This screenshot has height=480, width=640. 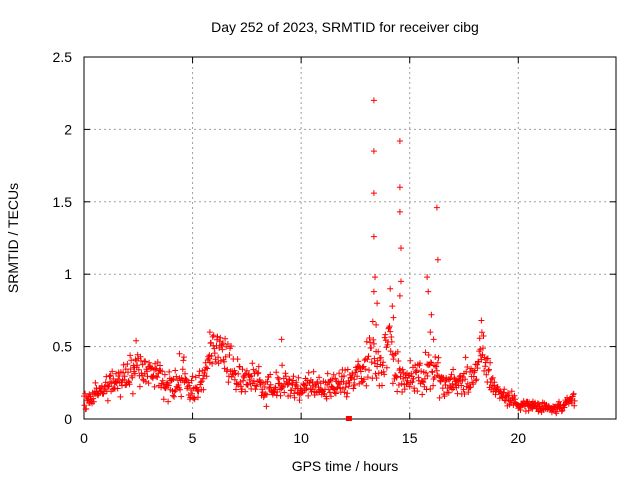 What do you see at coordinates (63, 347) in the screenshot?
I see `y-tick-label: 0.5` at bounding box center [63, 347].